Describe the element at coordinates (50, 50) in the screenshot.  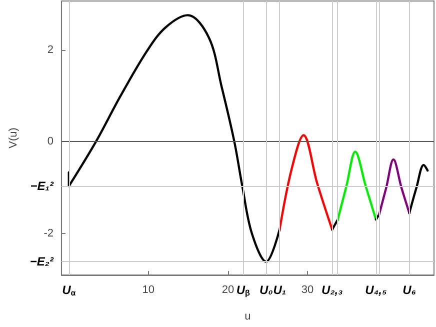
I see `y-tick-label: 2` at that location.